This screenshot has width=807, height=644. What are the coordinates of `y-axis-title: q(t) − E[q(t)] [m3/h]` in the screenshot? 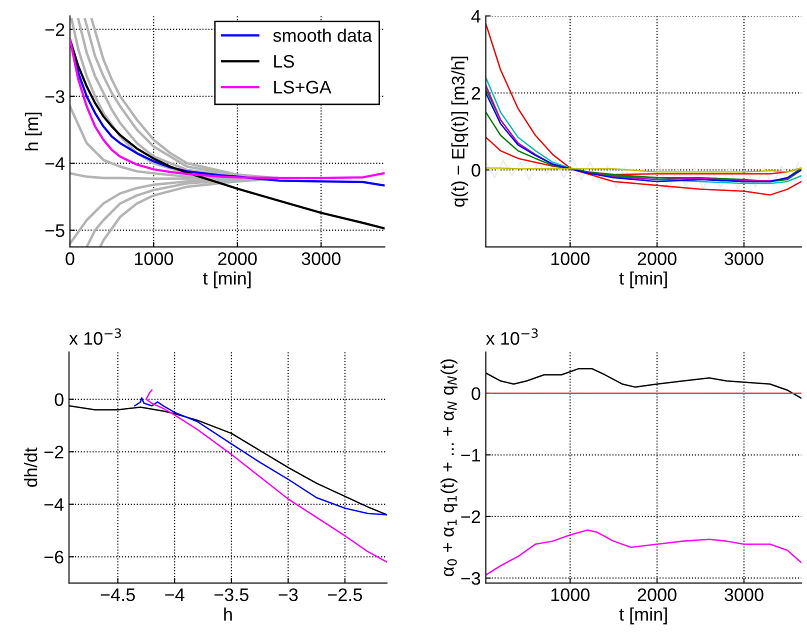 It's located at (459, 131).